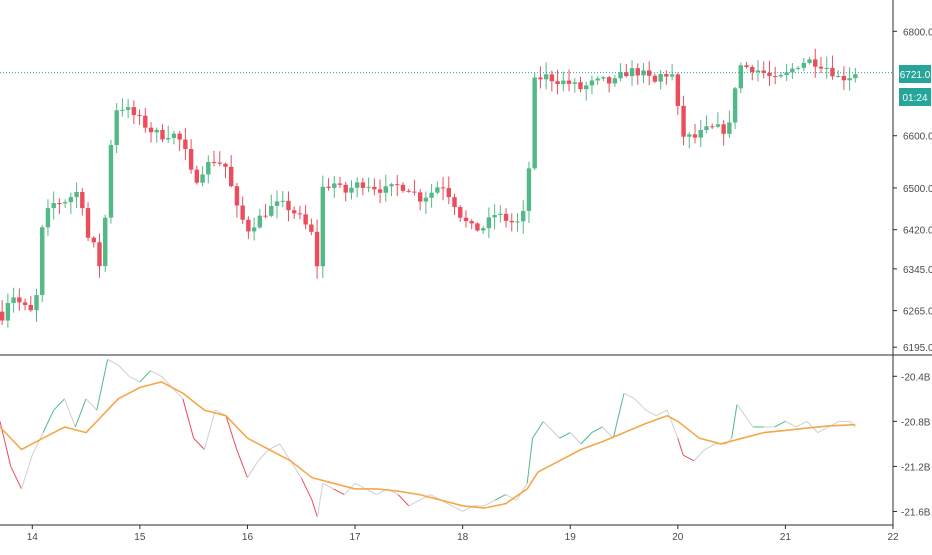 The height and width of the screenshot is (555, 932). I want to click on price-axis-tick-label: 6800.0, so click(917, 32).